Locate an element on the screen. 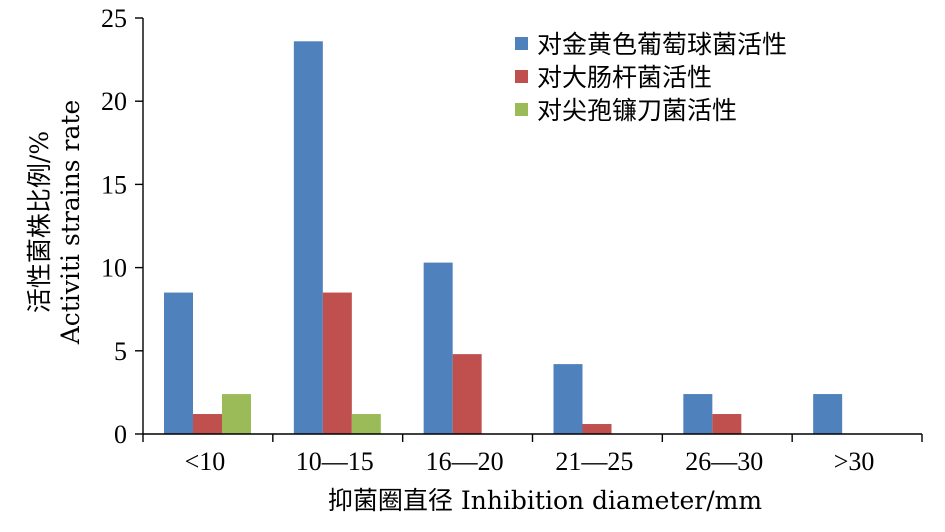  legend-label: 对金黄色葡萄球菌活性 is located at coordinates (662, 44).